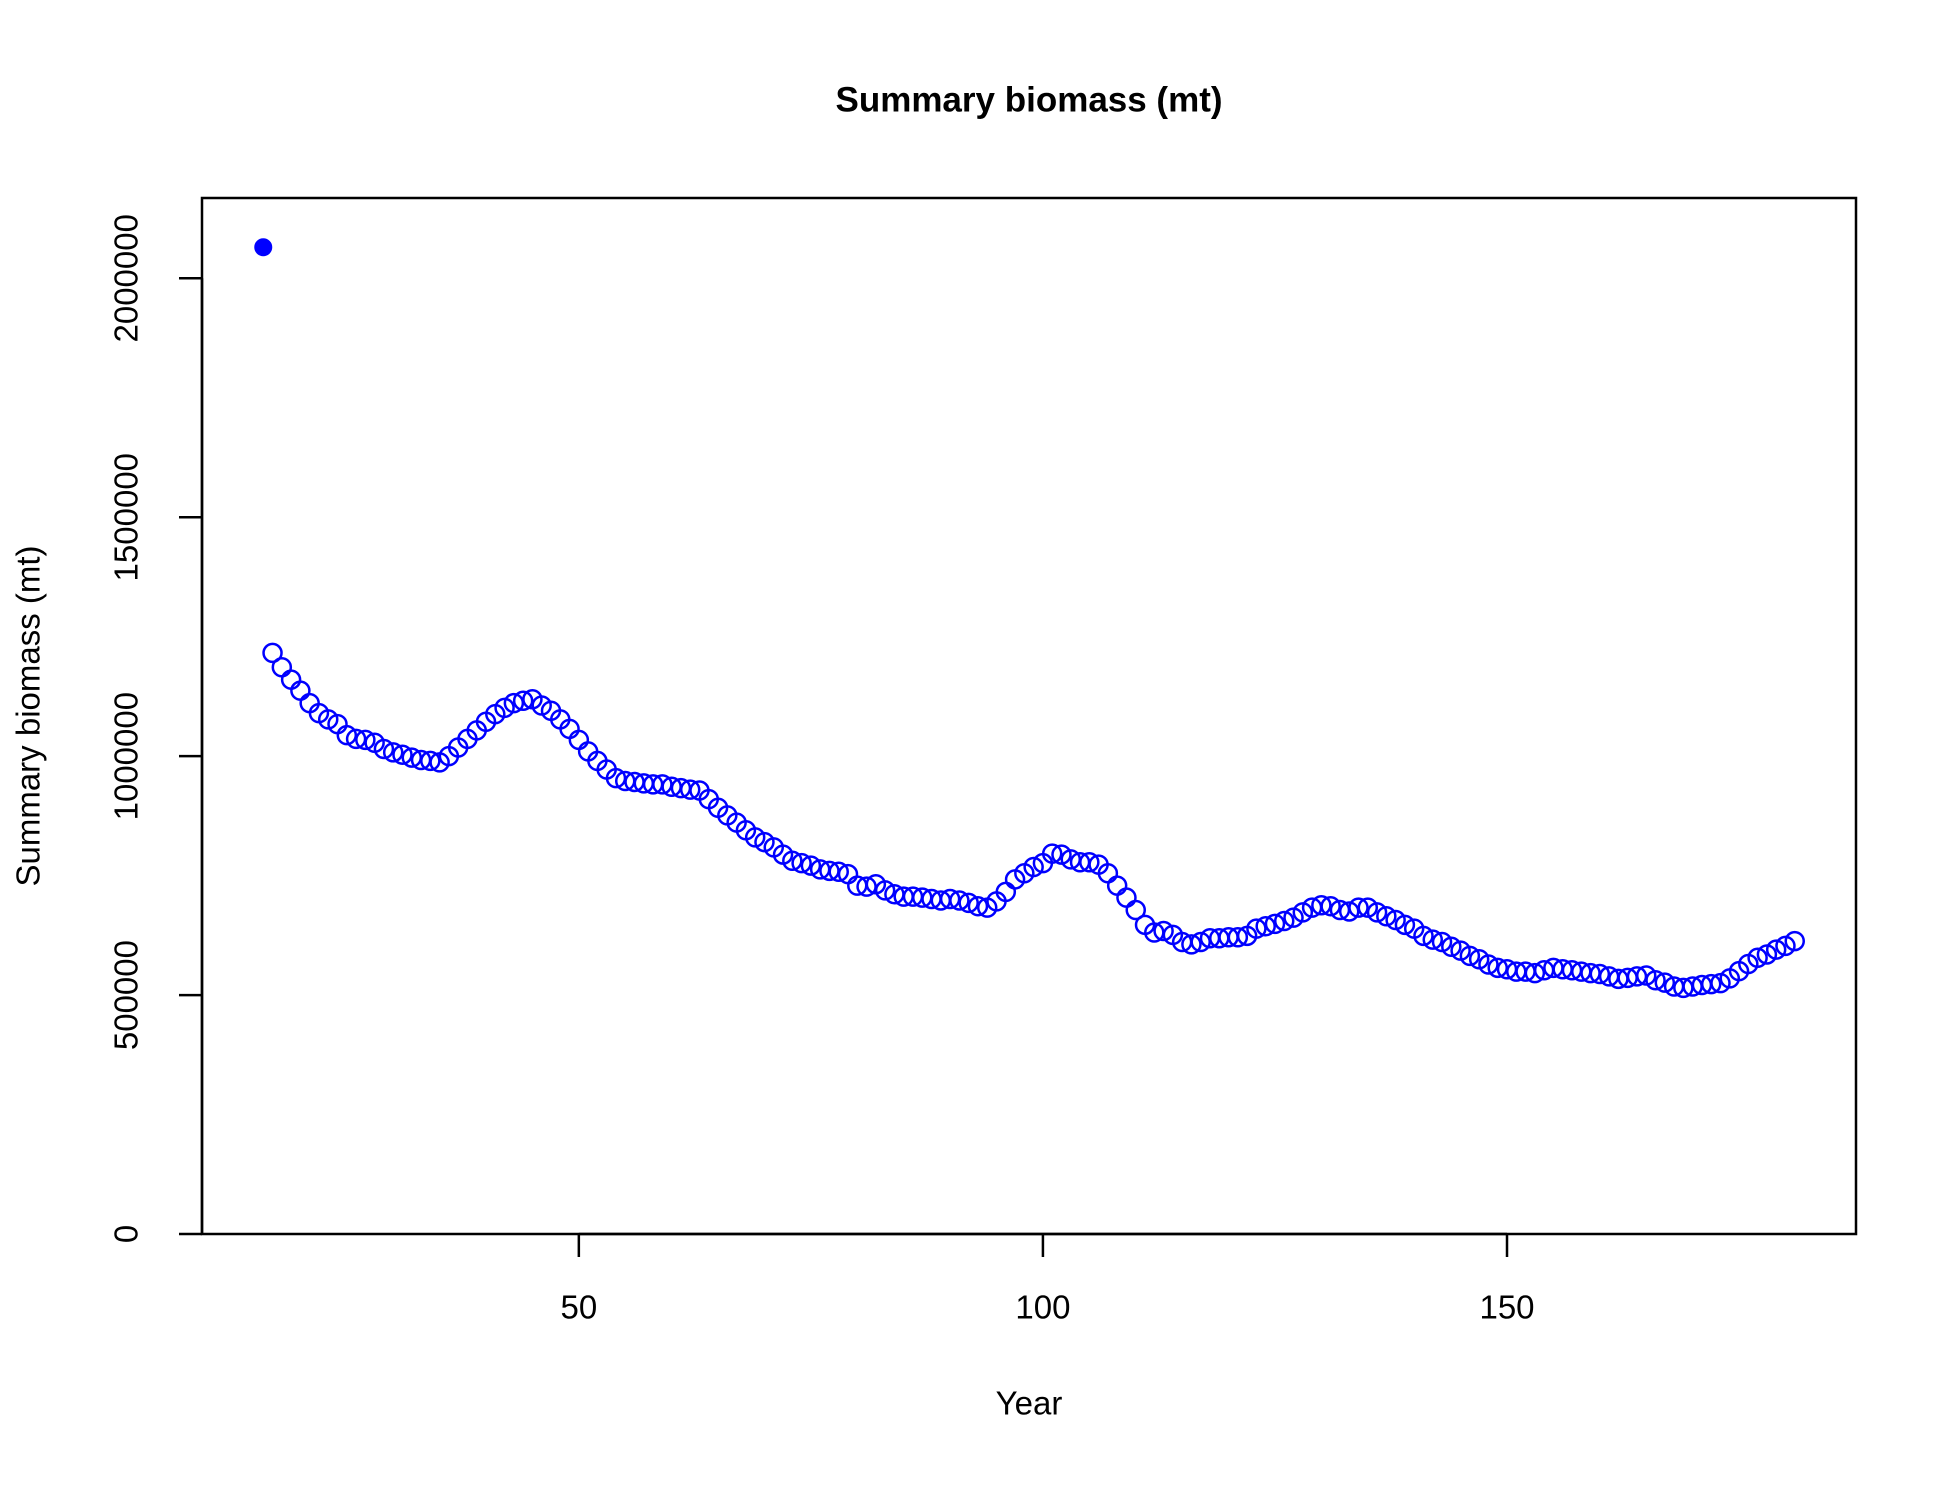 The height and width of the screenshot is (1500, 1950). Describe the element at coordinates (1029, 1403) in the screenshot. I see `x-axis-label: Year` at that location.